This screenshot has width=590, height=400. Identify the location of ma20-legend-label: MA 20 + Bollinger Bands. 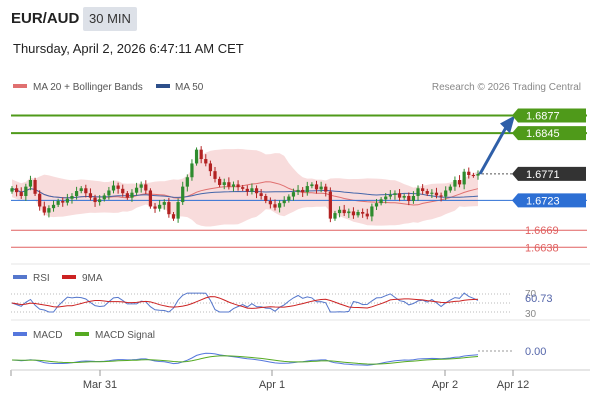
(88, 87).